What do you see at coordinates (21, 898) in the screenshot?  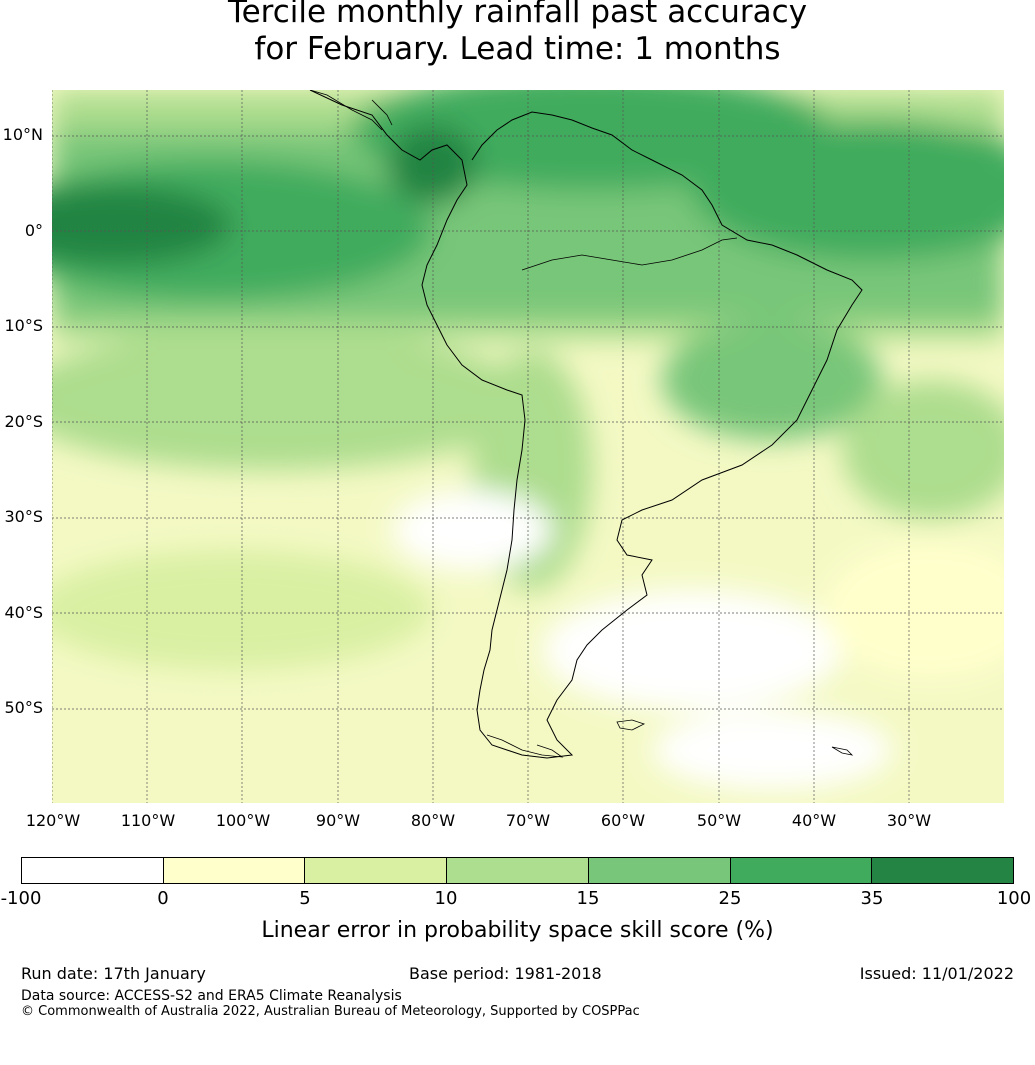 I see `colorbar-tick-1: -100` at bounding box center [21, 898].